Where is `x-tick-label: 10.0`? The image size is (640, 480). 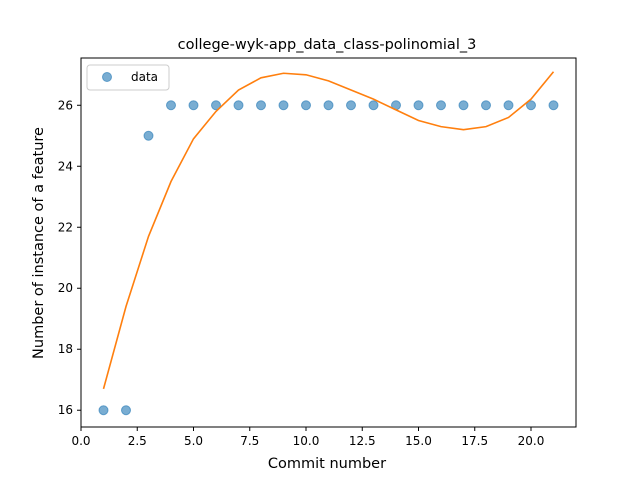 x-tick-label: 10.0 is located at coordinates (306, 441).